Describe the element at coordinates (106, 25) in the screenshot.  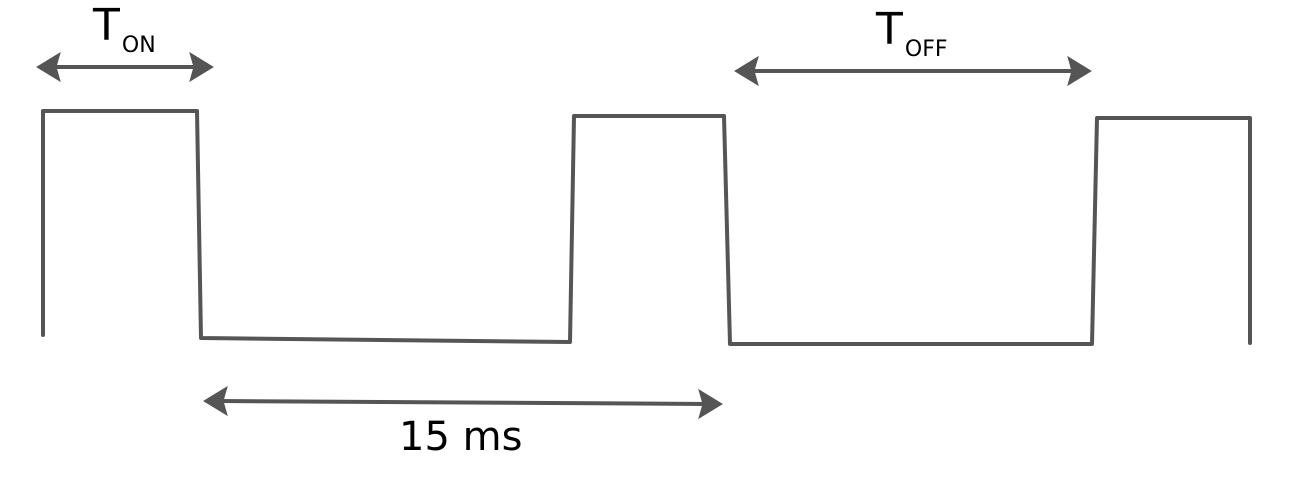
I see `t-on-label-main: T` at that location.